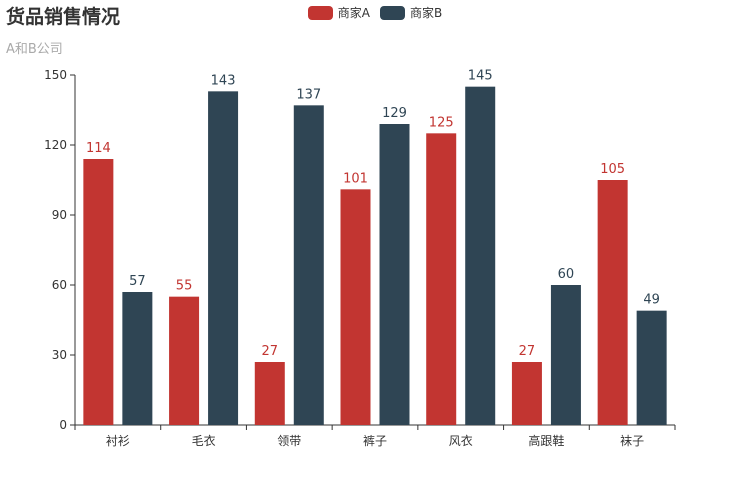 The image size is (750, 500). Describe the element at coordinates (546, 440) in the screenshot. I see `x-axis-tick-label: 高跟鞋` at that location.